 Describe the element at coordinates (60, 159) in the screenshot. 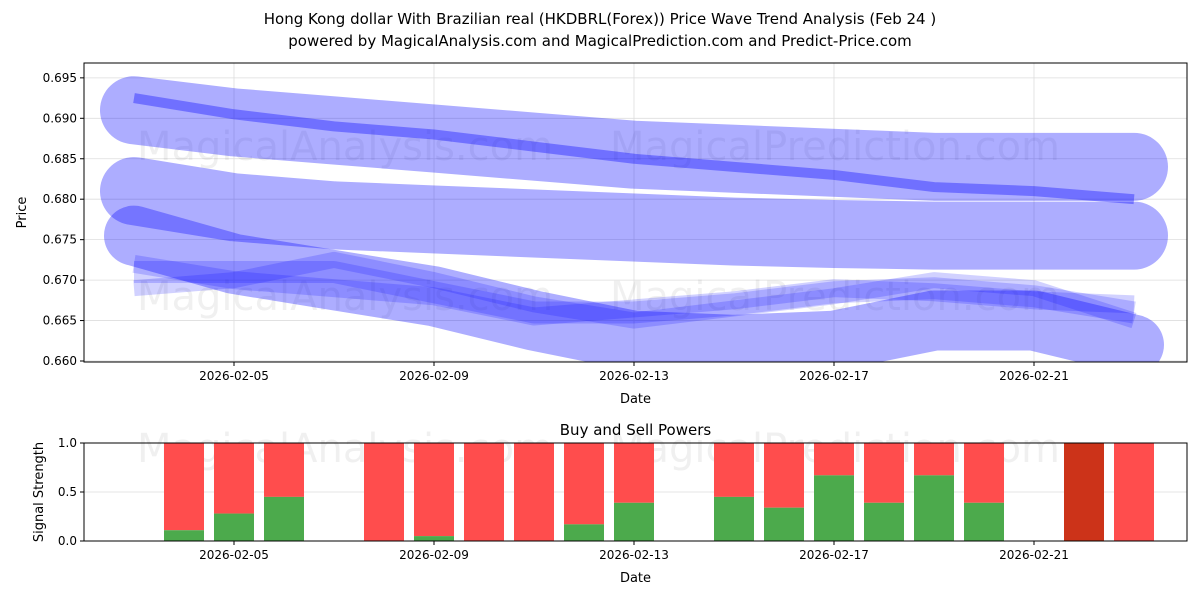

I see `y-tick-label: 0.685` at that location.